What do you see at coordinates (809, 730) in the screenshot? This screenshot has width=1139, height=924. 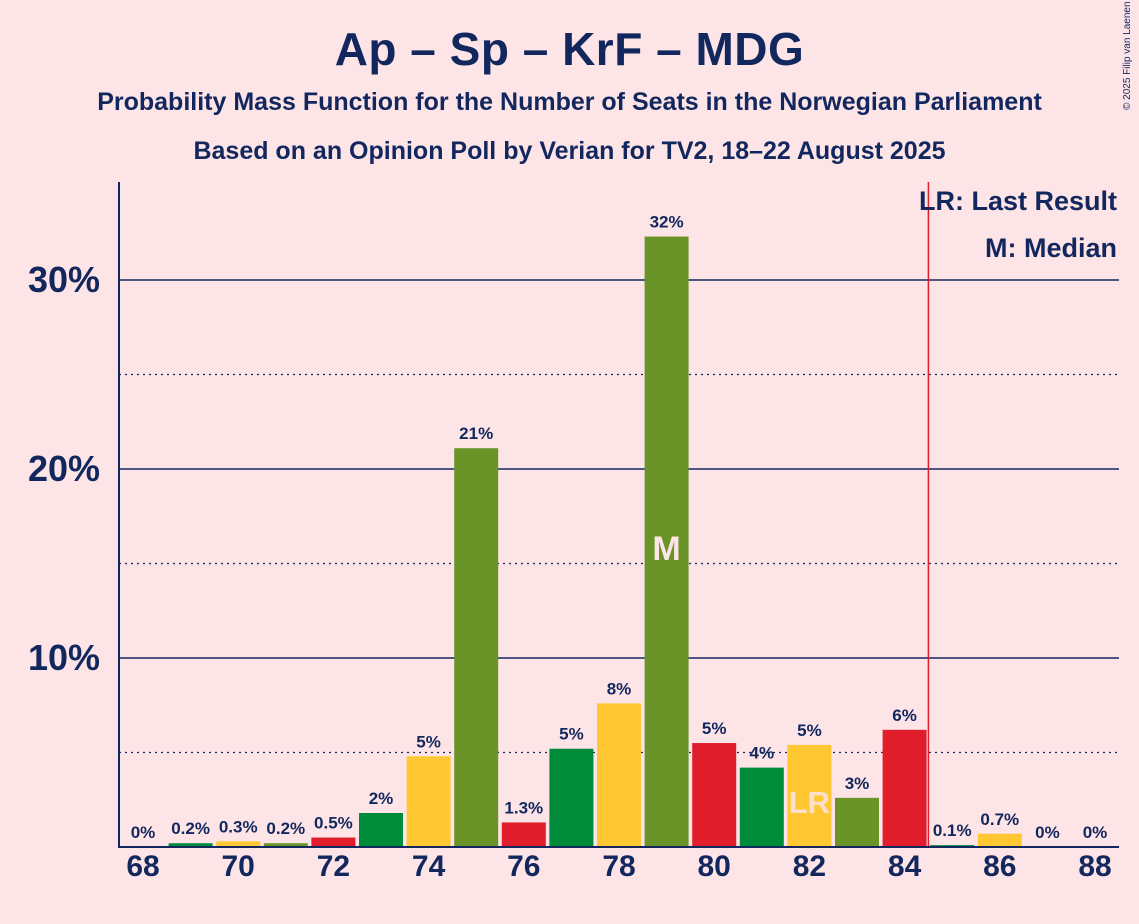 I see `bar-label-82: 5%` at bounding box center [809, 730].